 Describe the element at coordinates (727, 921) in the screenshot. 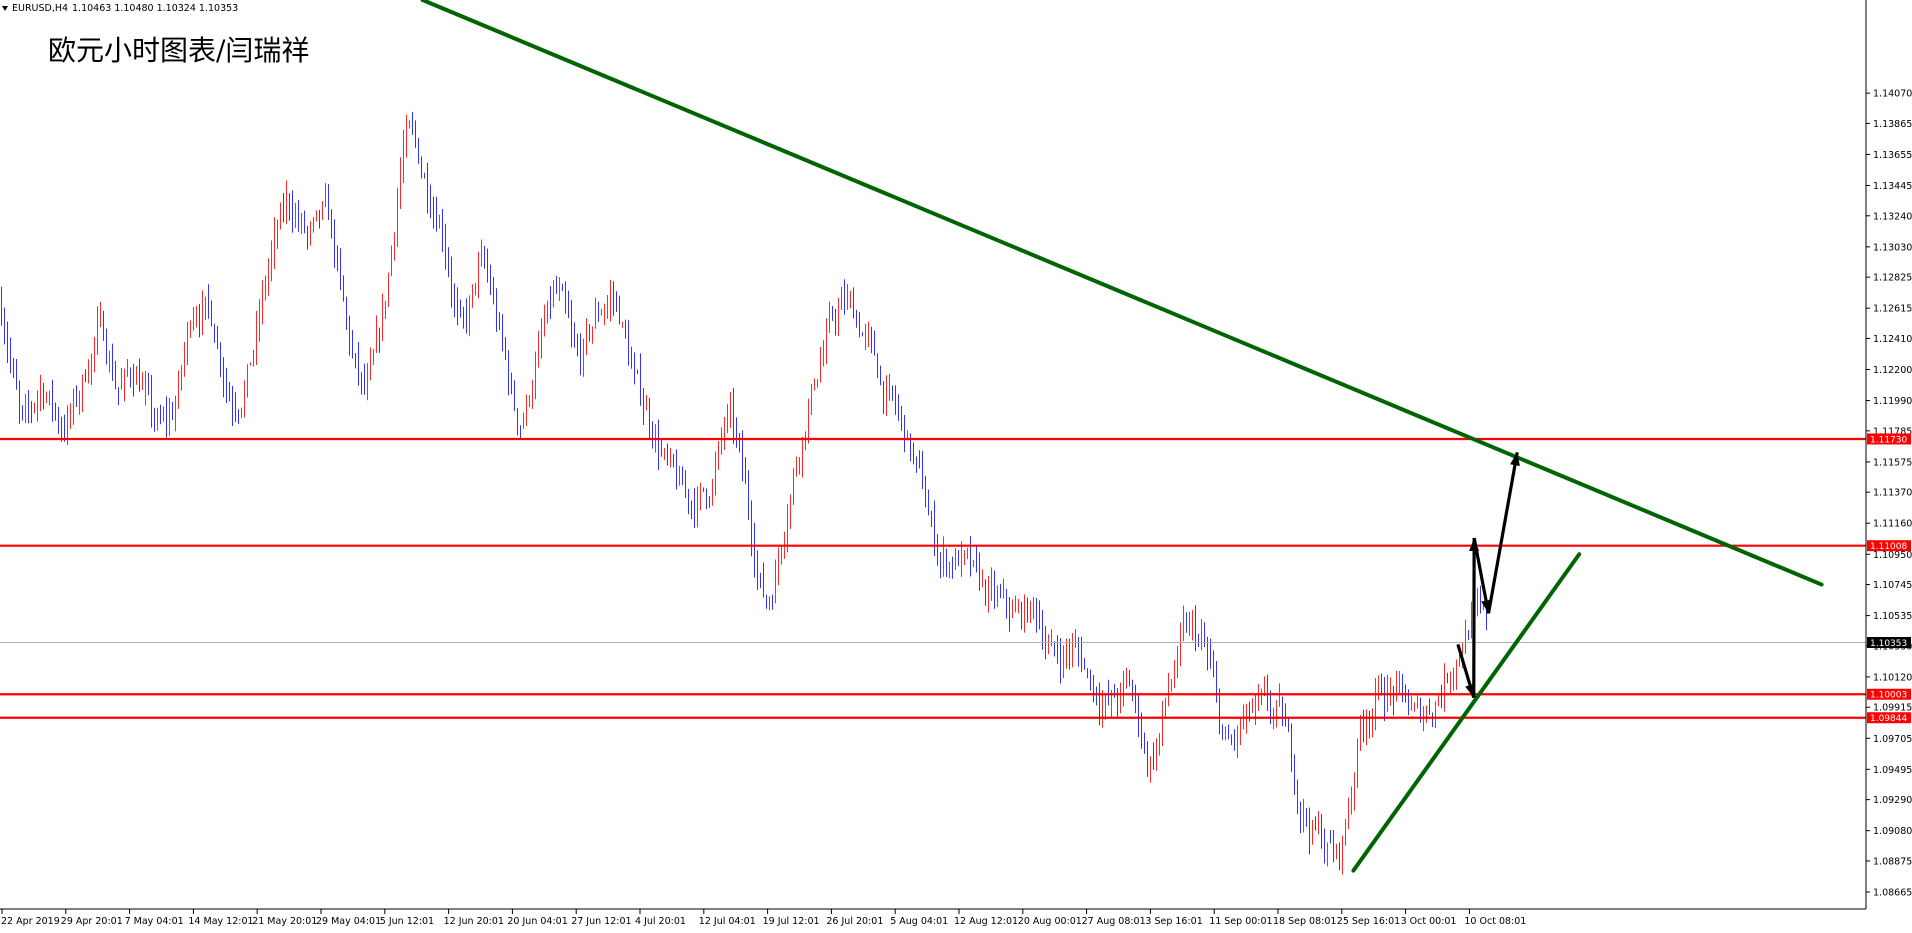

I see `x-tick-label: 12 Jul 04:01` at that location.